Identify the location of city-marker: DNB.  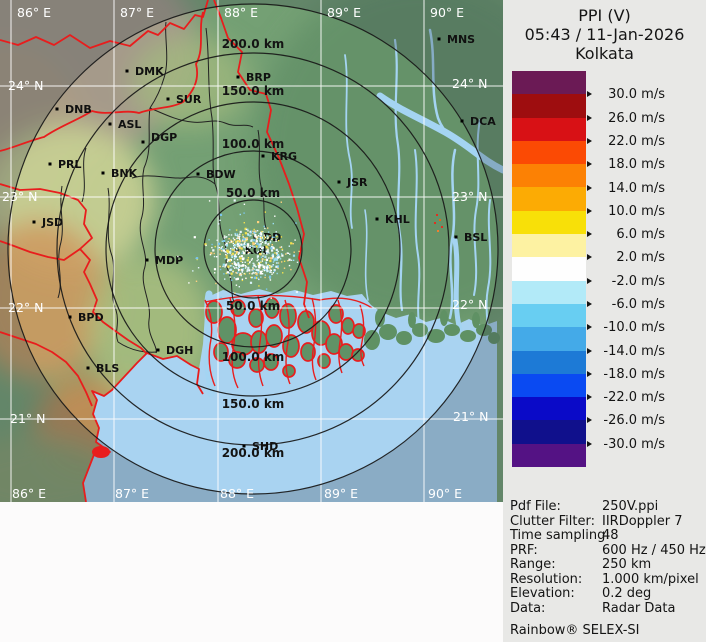
(73, 109).